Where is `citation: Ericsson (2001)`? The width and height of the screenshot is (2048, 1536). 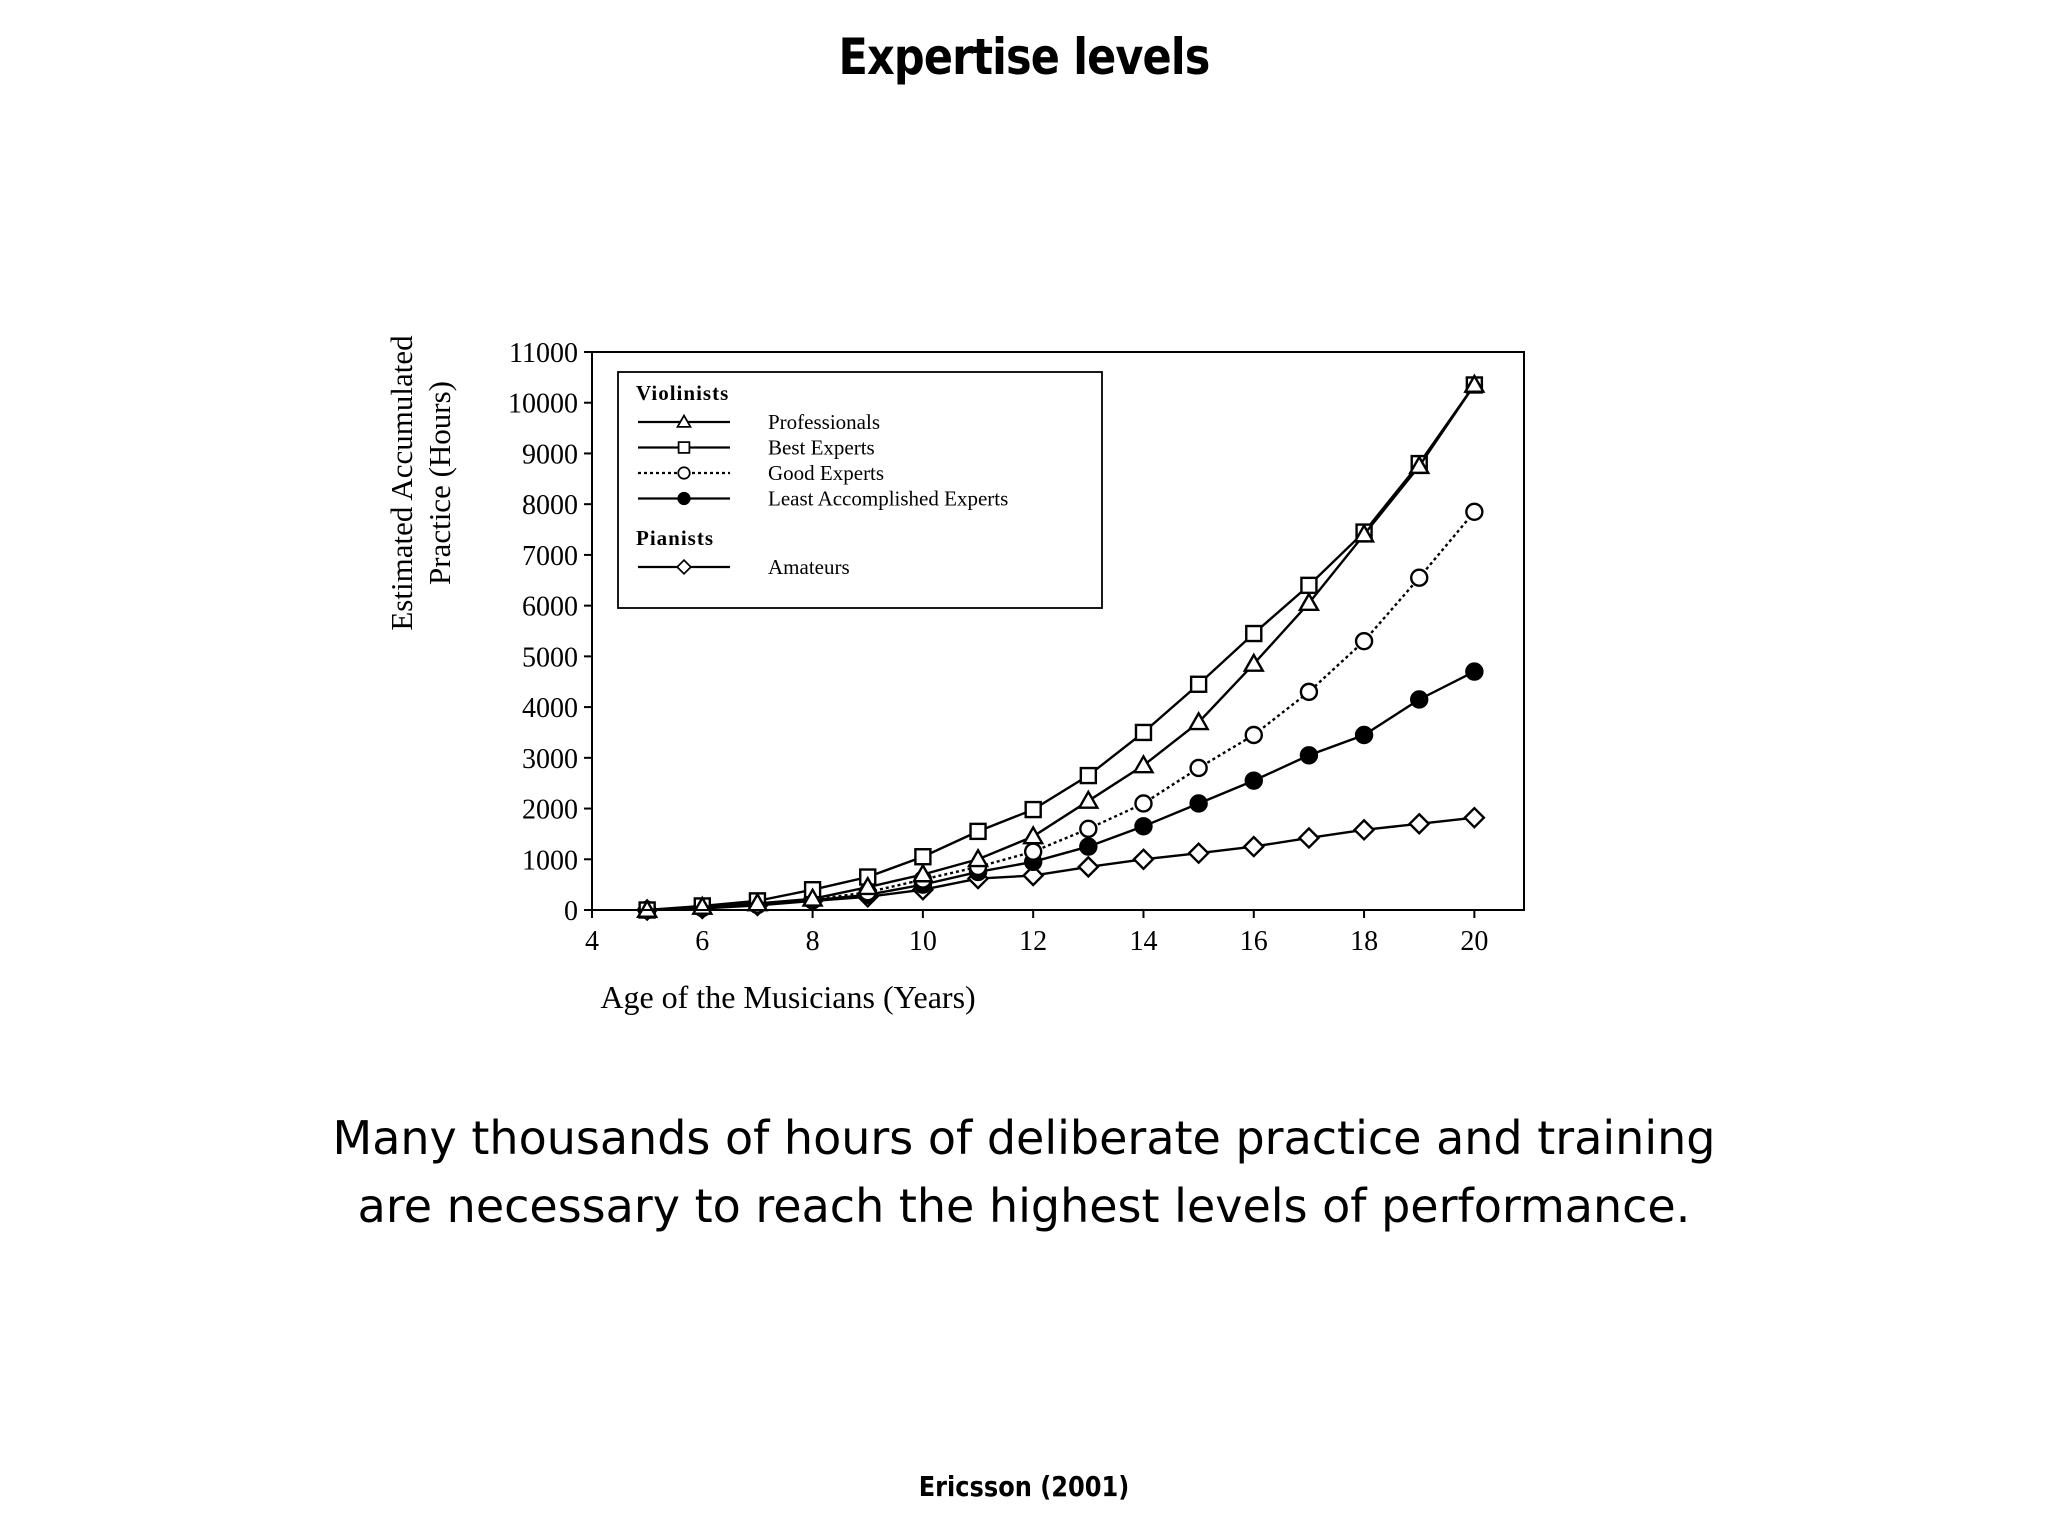
citation: Ericsson (2001) is located at coordinates (1024, 1486).